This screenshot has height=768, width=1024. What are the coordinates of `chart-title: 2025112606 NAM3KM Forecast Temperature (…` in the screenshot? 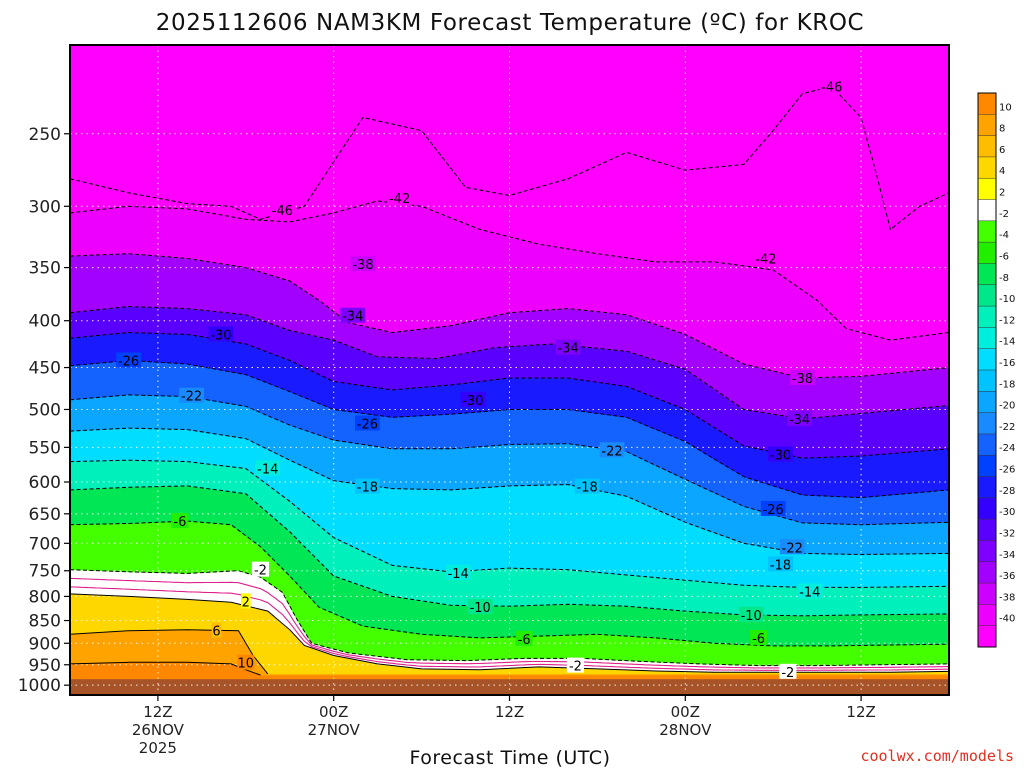 It's located at (510, 23).